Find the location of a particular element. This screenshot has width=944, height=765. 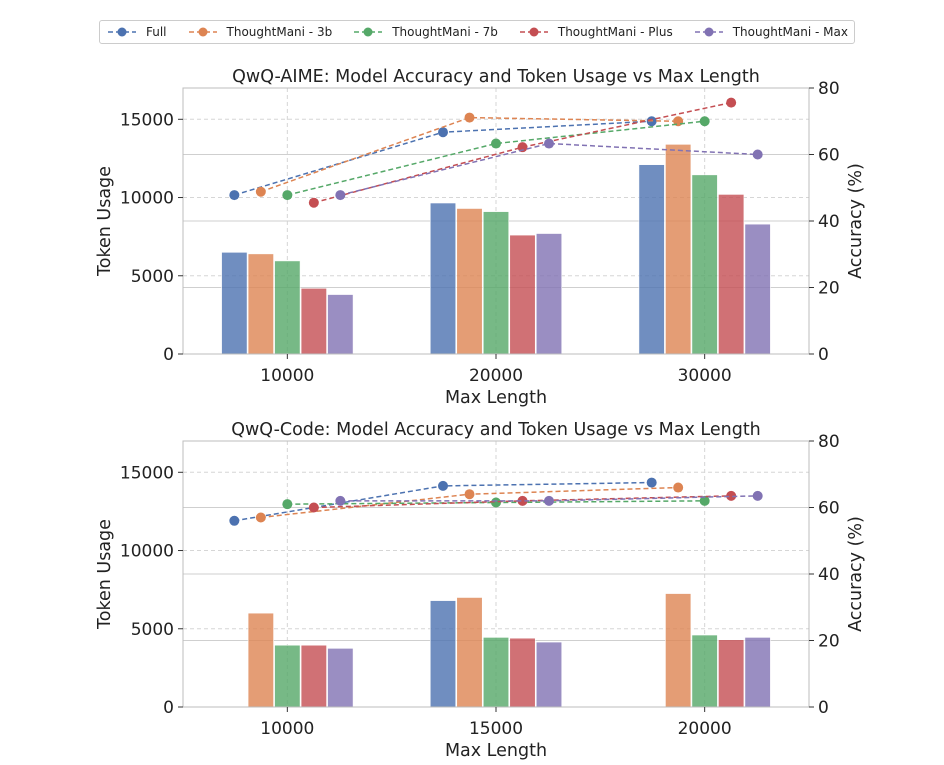

legend-label: ThoughtMani - 3b is located at coordinates (279, 32).